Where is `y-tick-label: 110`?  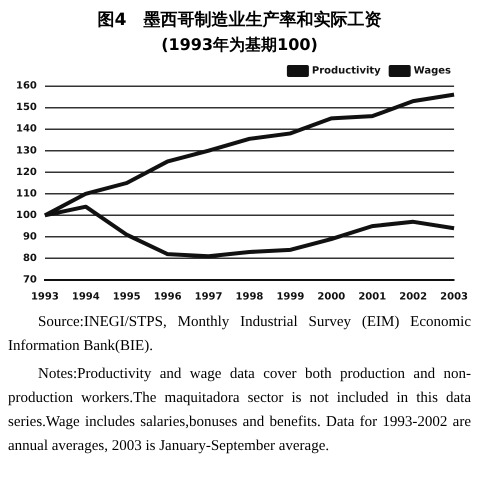 y-tick-label: 110 is located at coordinates (26, 194).